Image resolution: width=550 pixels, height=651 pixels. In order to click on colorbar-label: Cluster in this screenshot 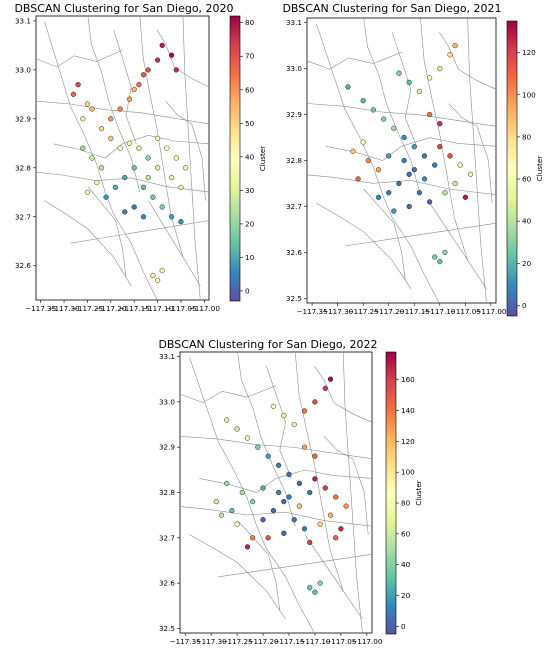, I will do `click(262, 159)`.